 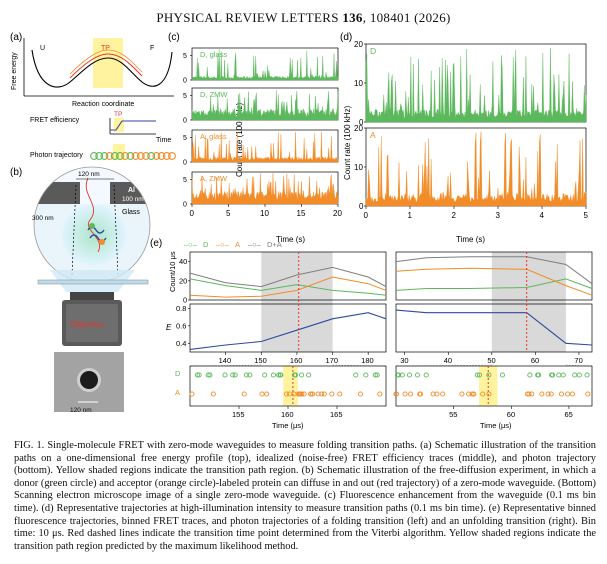 What do you see at coordinates (156, 243) in the screenshot?
I see `panel-e-label: (e)` at bounding box center [156, 243].